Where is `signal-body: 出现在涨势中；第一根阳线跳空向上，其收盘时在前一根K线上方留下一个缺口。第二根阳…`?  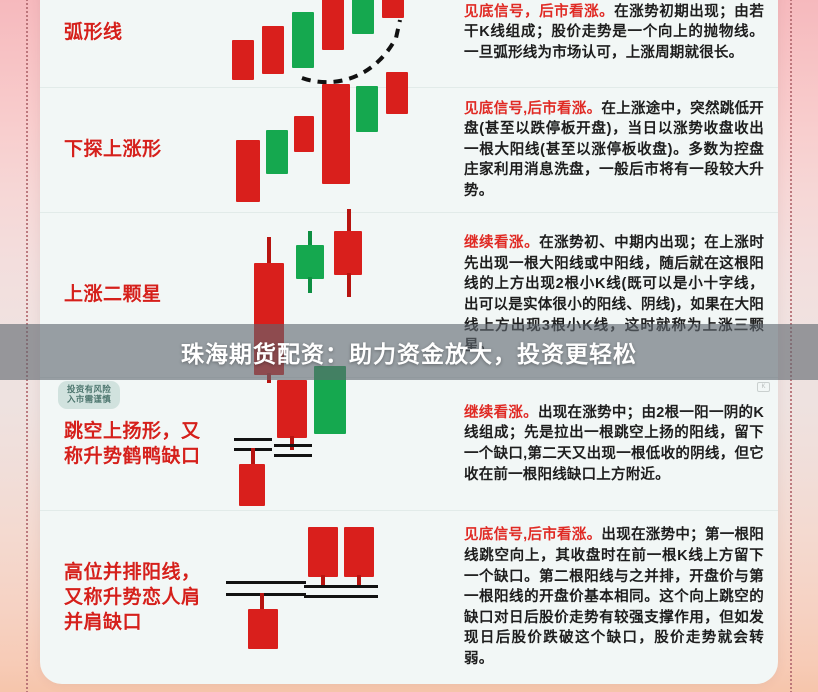 signal-body: 出现在涨势中；第一根阳线跳空向上，其收盘时在前一根K线上方留下一个缺口。第二根阳… is located at coordinates (614, 597).